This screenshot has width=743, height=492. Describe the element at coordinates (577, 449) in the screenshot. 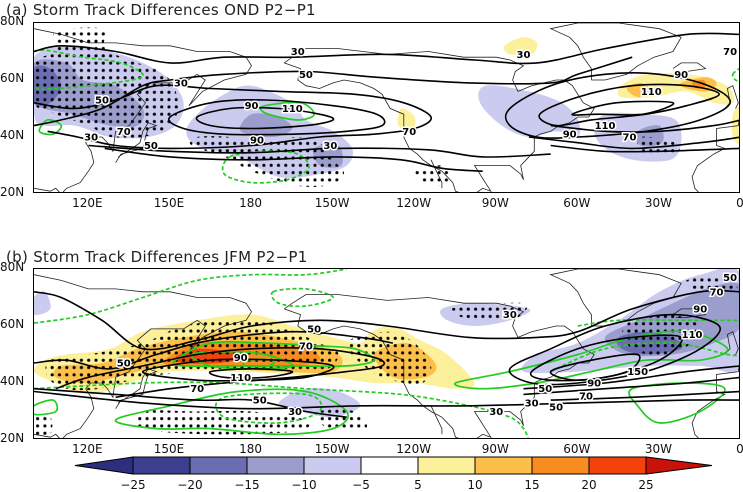

I see `lon-tick: 60W` at that location.